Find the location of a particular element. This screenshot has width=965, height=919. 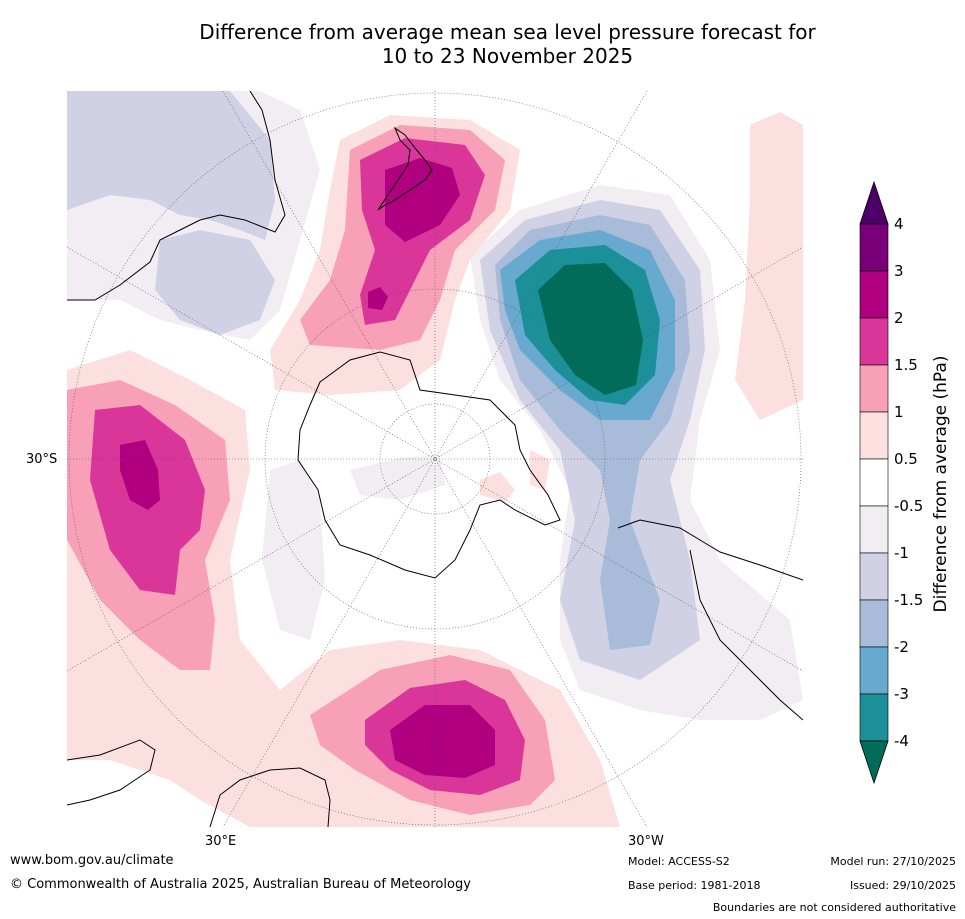

anomaly-neg4-atlantic is located at coordinates (590, 329).